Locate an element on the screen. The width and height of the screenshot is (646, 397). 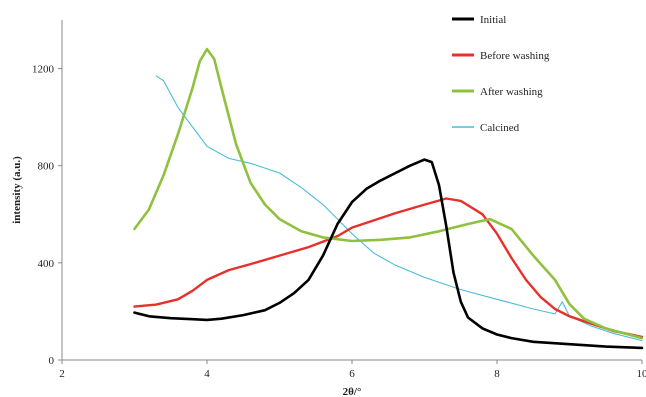
x-tick-label: 4 is located at coordinates (207, 374).